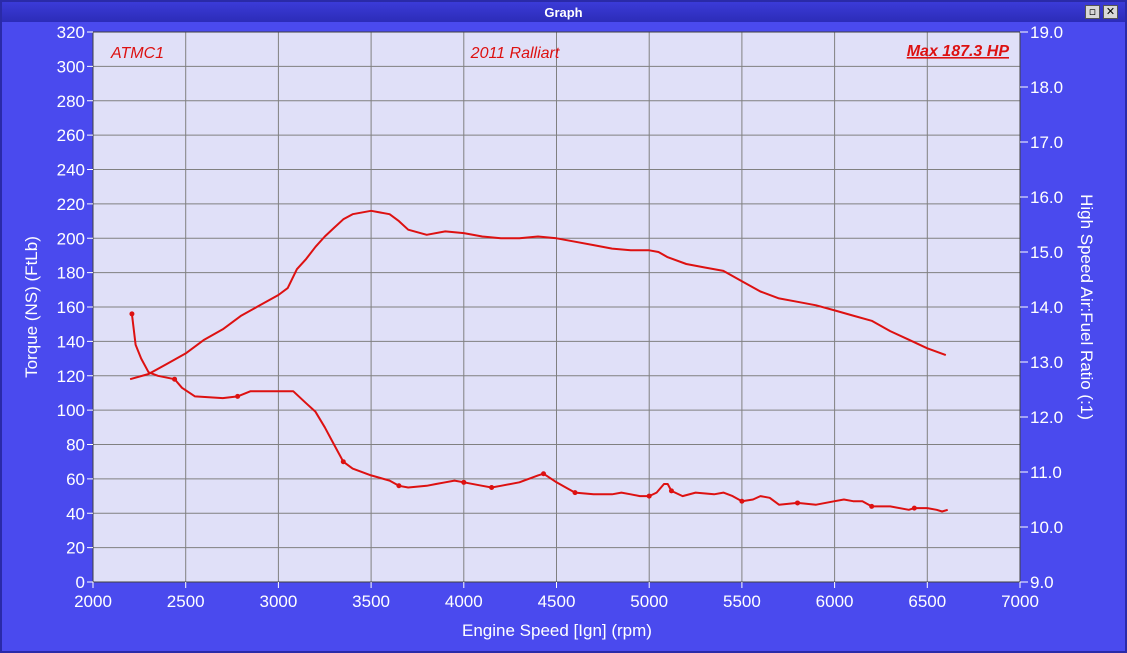 The image size is (1127, 653). Describe the element at coordinates (1046, 417) in the screenshot. I see `y-tick-label-right: 12.0` at that location.